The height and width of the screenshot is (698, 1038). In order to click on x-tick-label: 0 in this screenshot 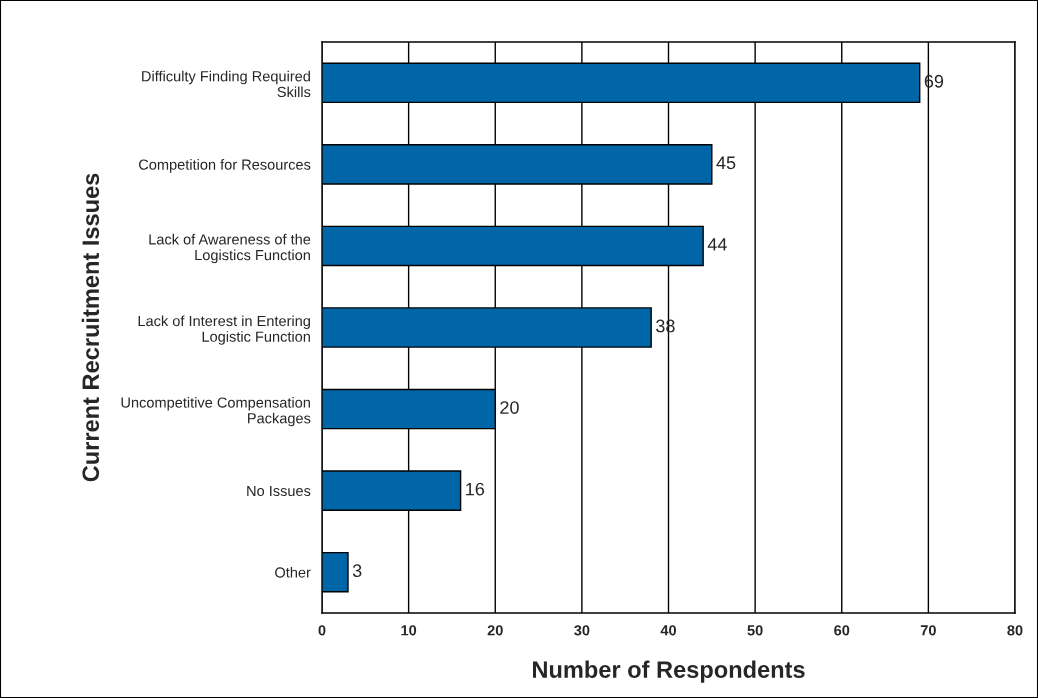, I will do `click(322, 630)`.